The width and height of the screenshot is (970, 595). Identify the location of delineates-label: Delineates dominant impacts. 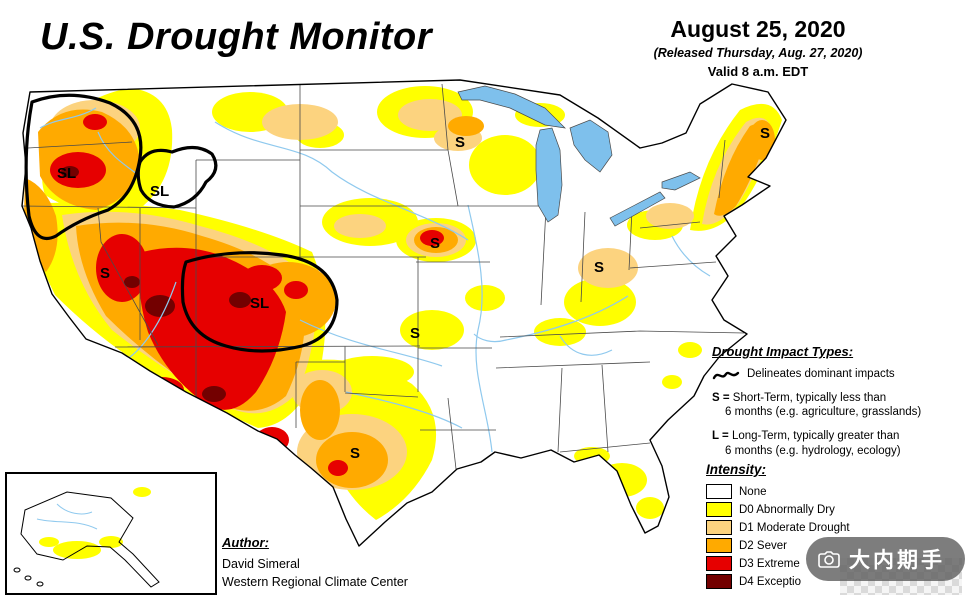
(821, 373).